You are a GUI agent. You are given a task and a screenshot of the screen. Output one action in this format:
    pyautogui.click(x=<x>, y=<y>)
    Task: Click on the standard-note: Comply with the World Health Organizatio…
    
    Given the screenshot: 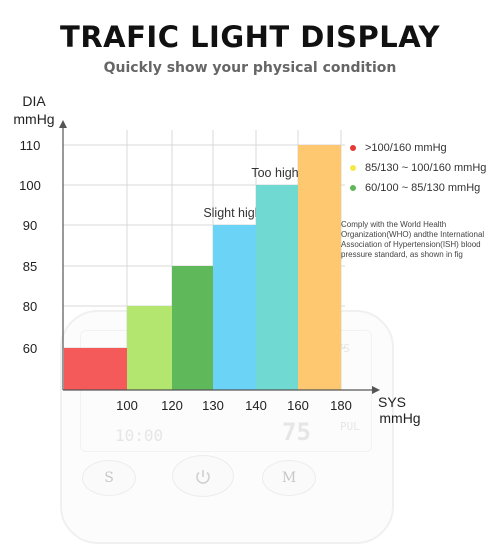 What is the action you would take?
    pyautogui.click(x=413, y=239)
    